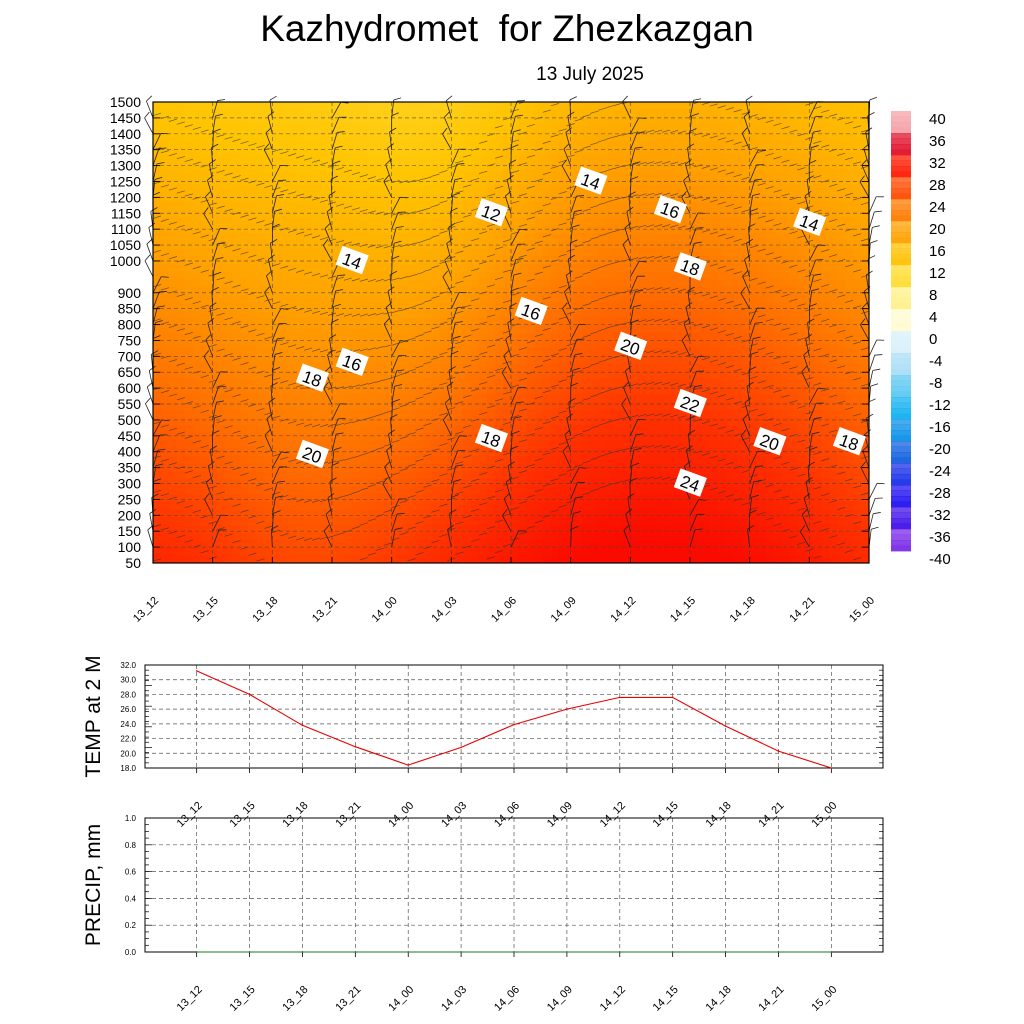 The image size is (1024, 1024). What do you see at coordinates (348, 999) in the screenshot?
I see `panel-x-tick-label: 13_21` at bounding box center [348, 999].